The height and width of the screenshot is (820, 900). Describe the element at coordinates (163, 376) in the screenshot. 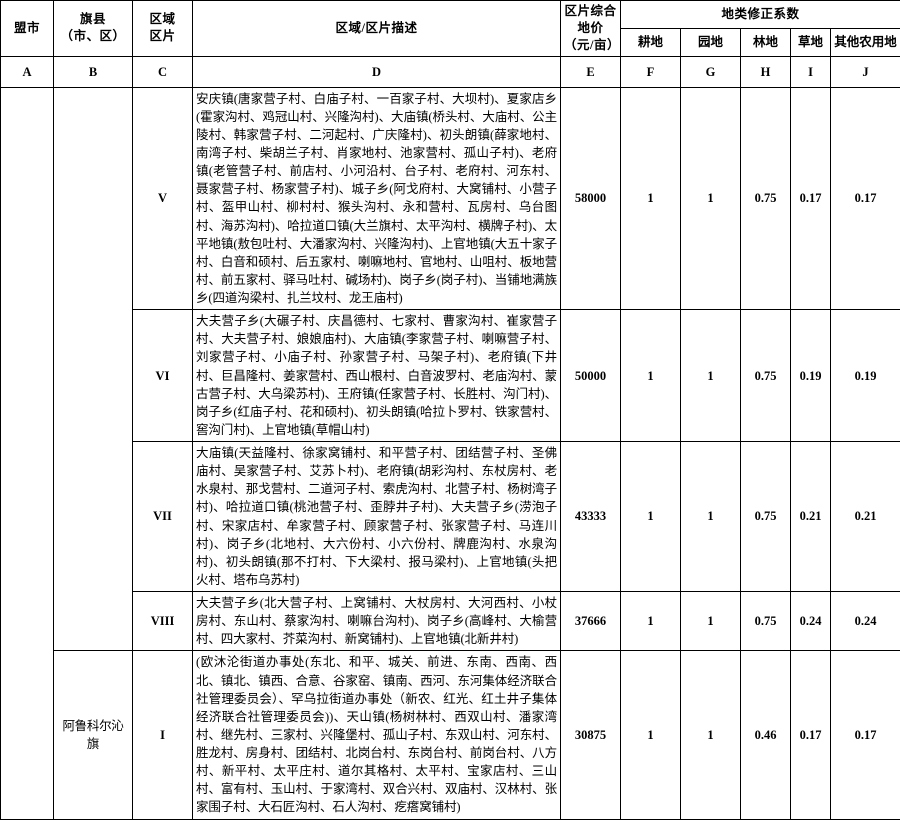

I see `cell-zone-code: VI` at that location.